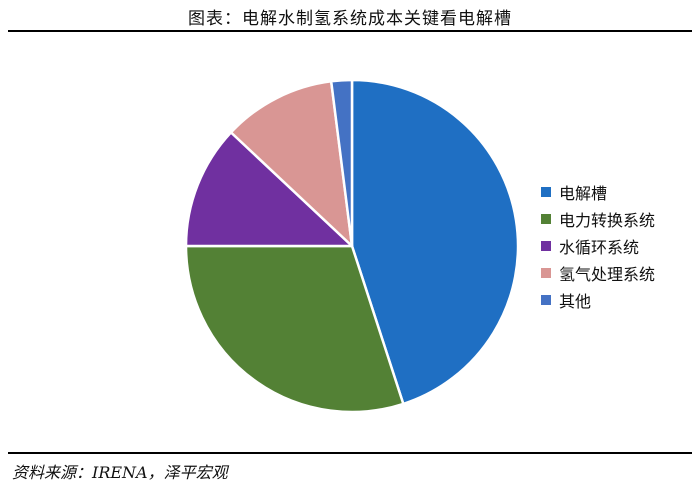 The height and width of the screenshot is (485, 700). What do you see at coordinates (350, 31) in the screenshot?
I see `top-divider` at bounding box center [350, 31].